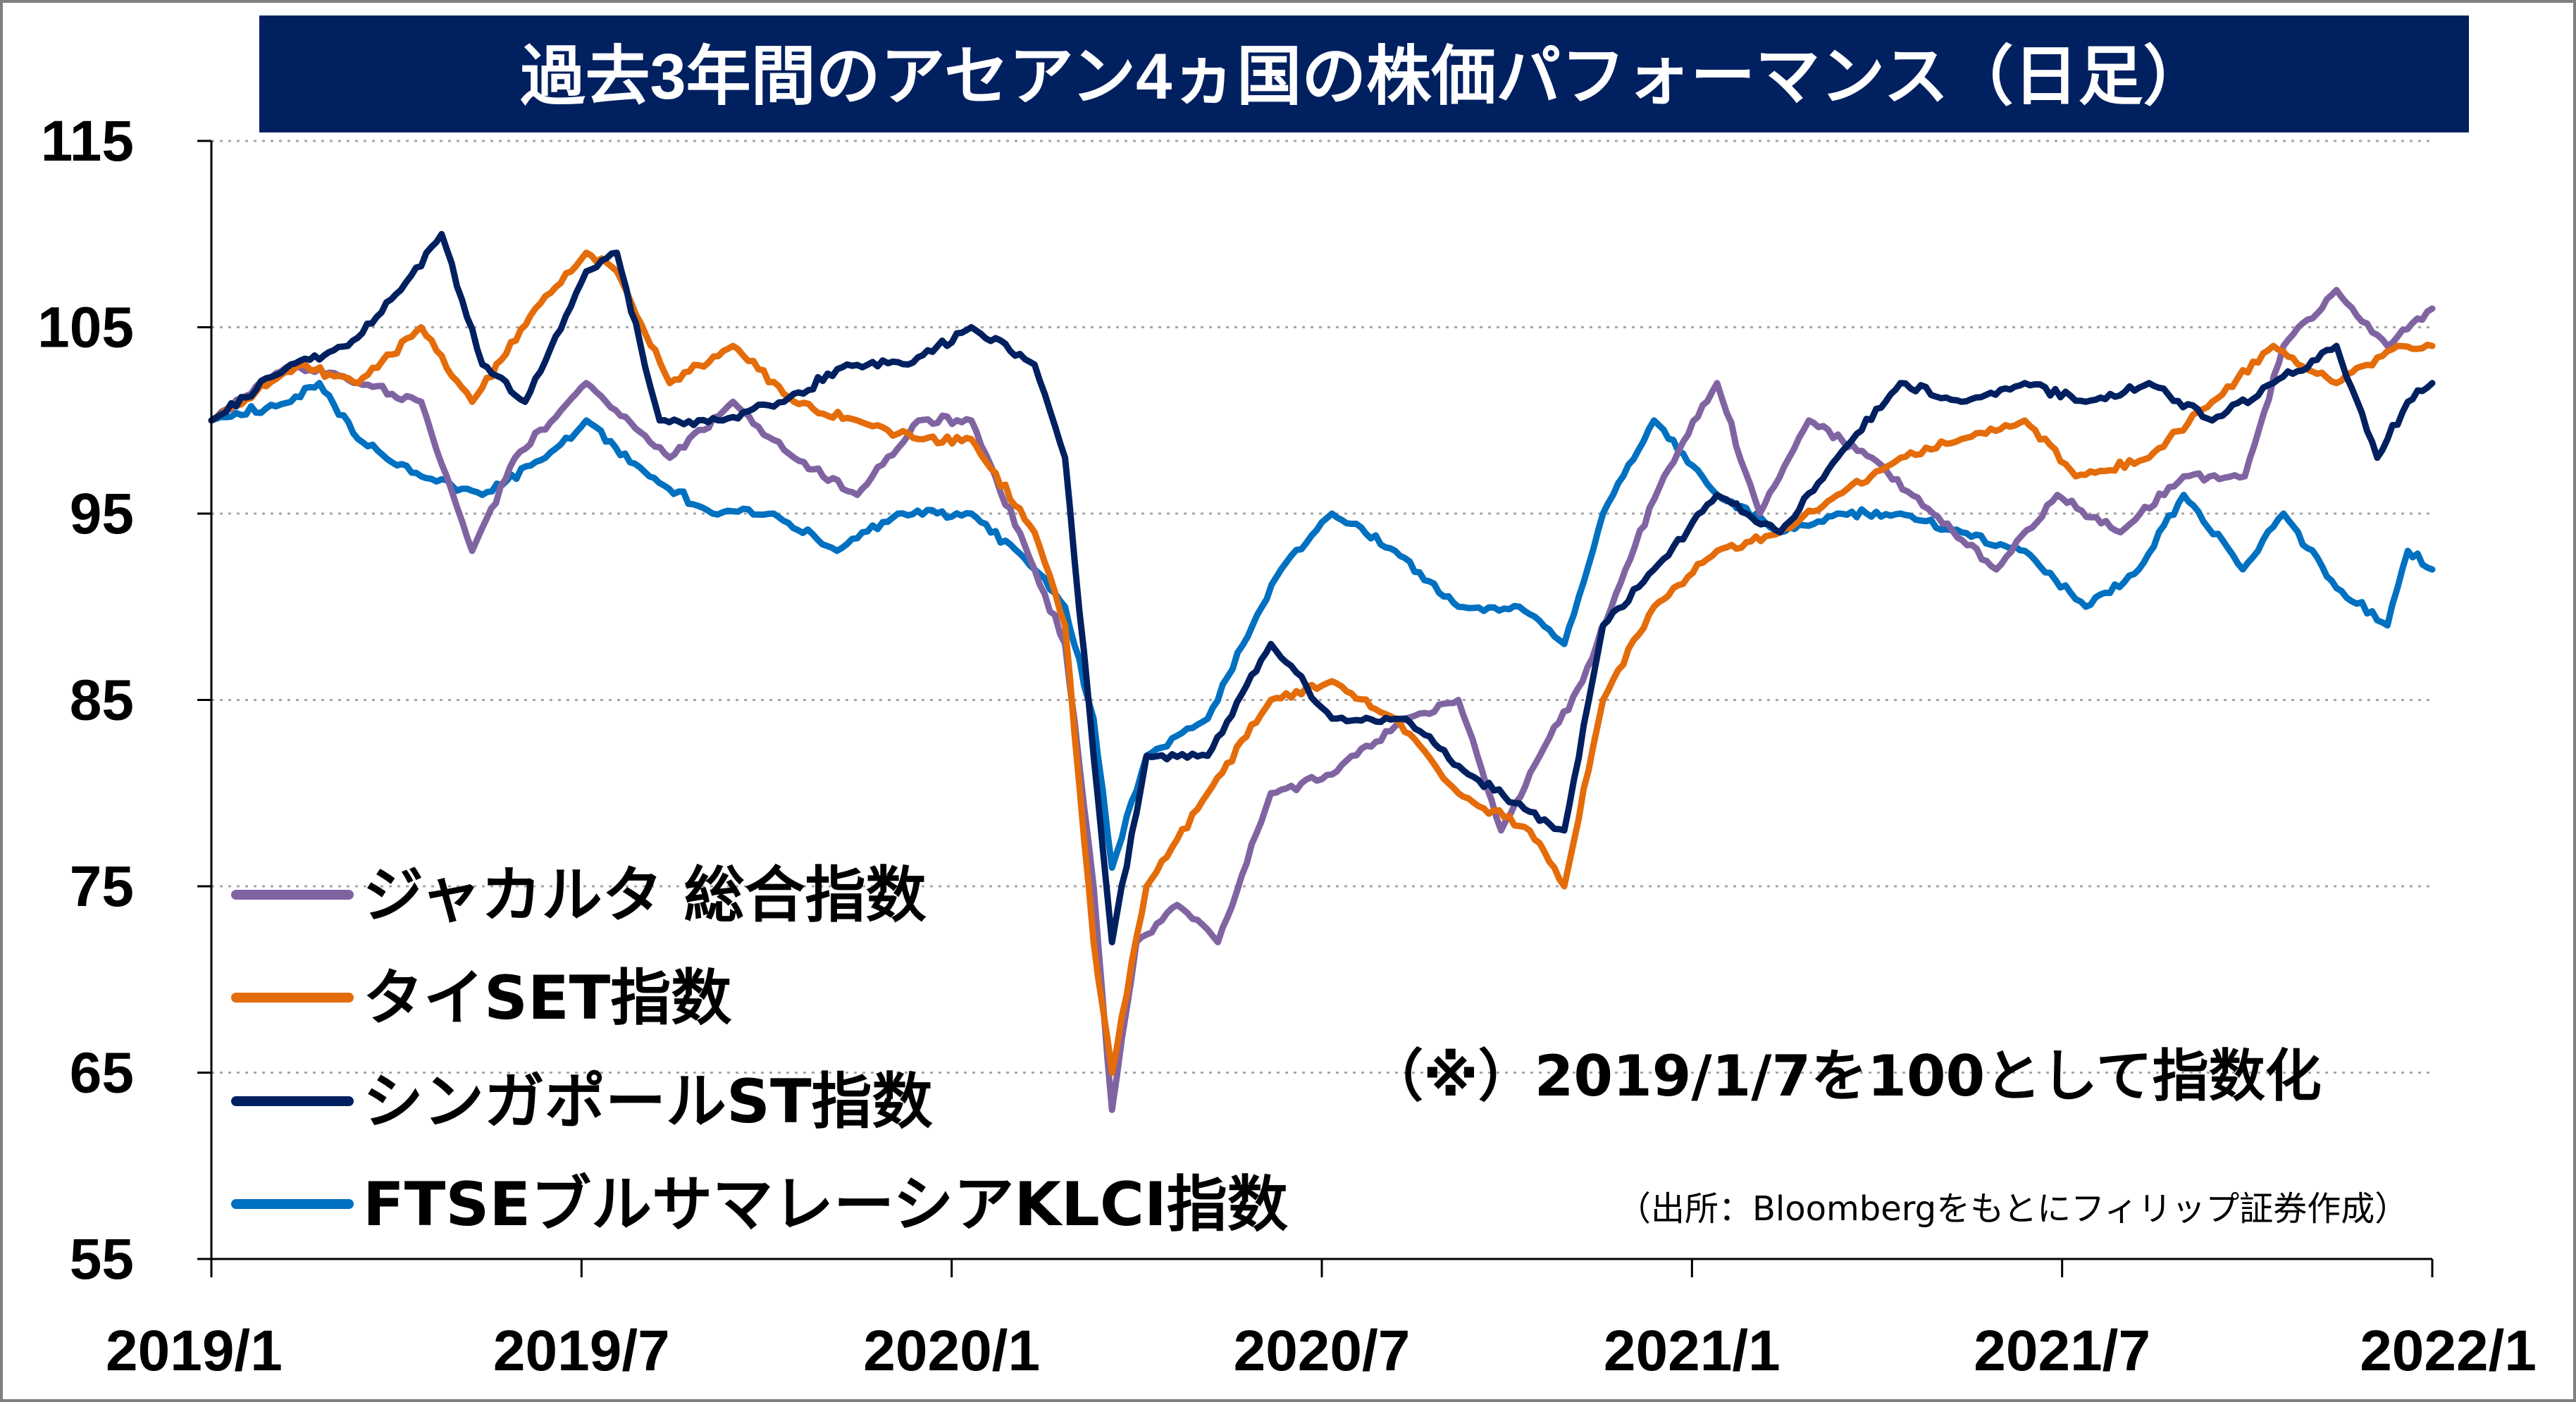 The height and width of the screenshot is (1402, 2576). I want to click on legend-label: タイSET指数, so click(547, 998).